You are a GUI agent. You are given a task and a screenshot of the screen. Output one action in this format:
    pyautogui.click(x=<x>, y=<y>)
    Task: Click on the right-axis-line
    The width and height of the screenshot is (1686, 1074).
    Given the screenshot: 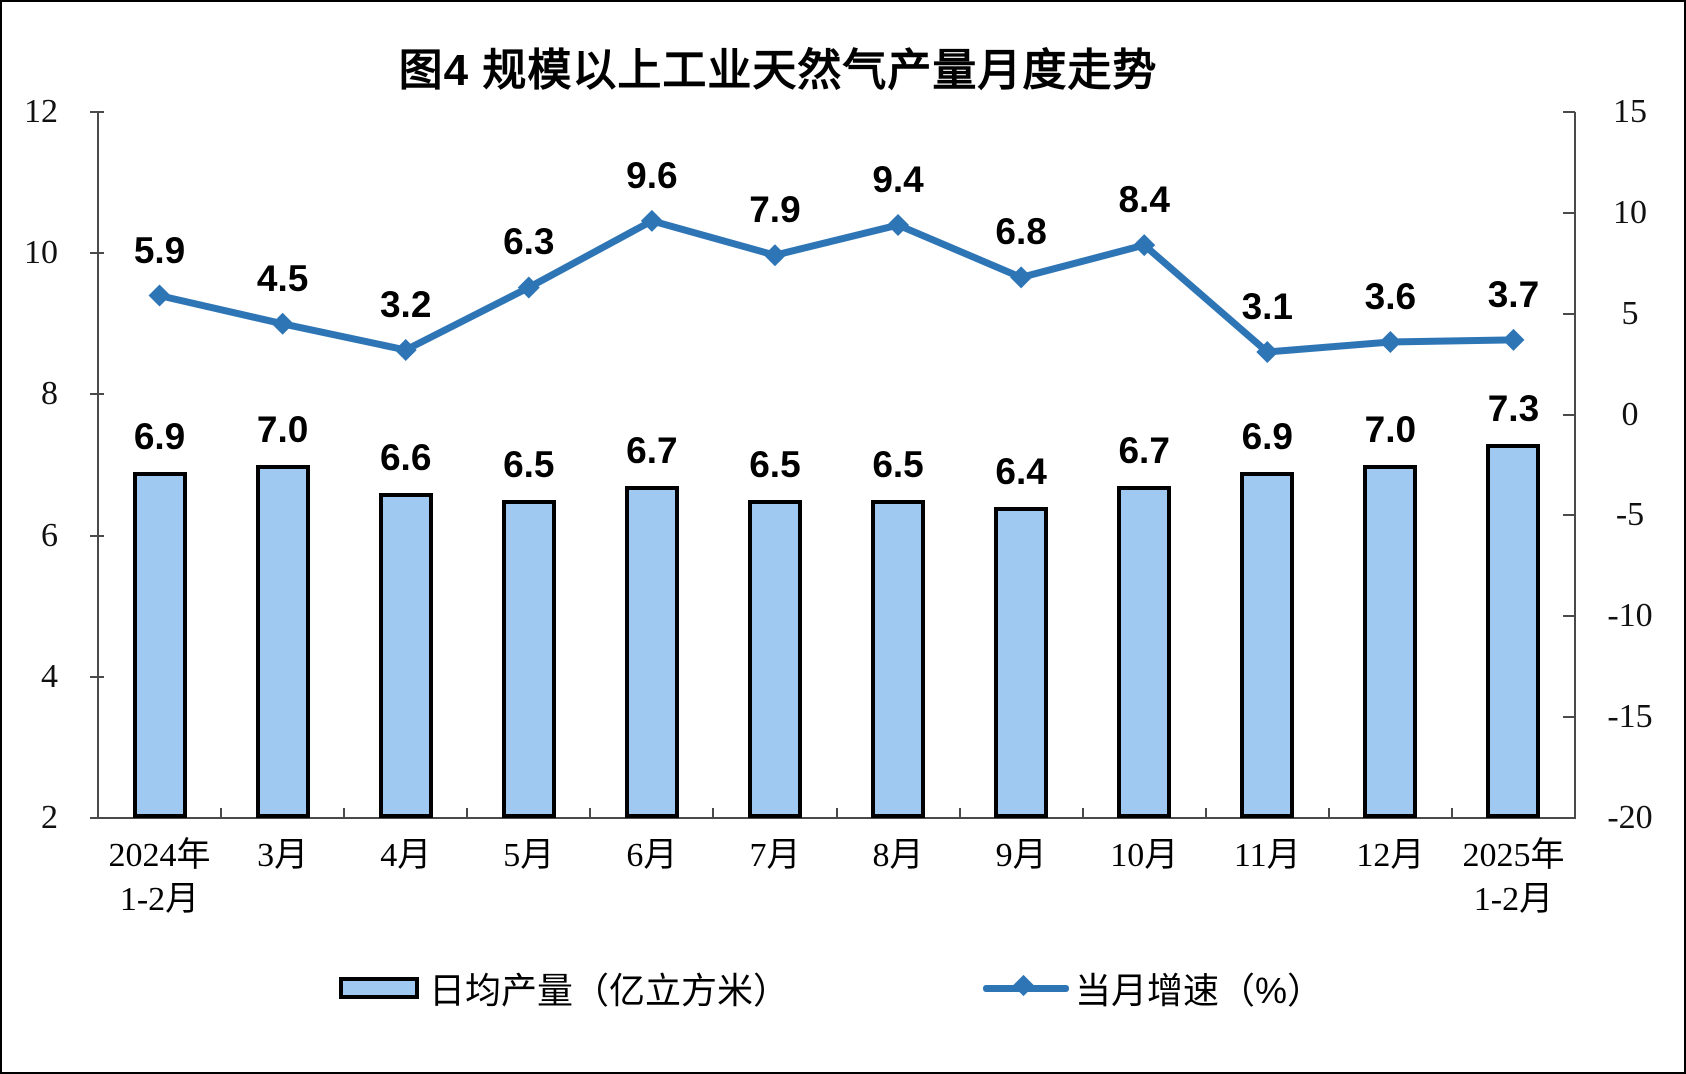 What is the action you would take?
    pyautogui.click(x=1575, y=465)
    